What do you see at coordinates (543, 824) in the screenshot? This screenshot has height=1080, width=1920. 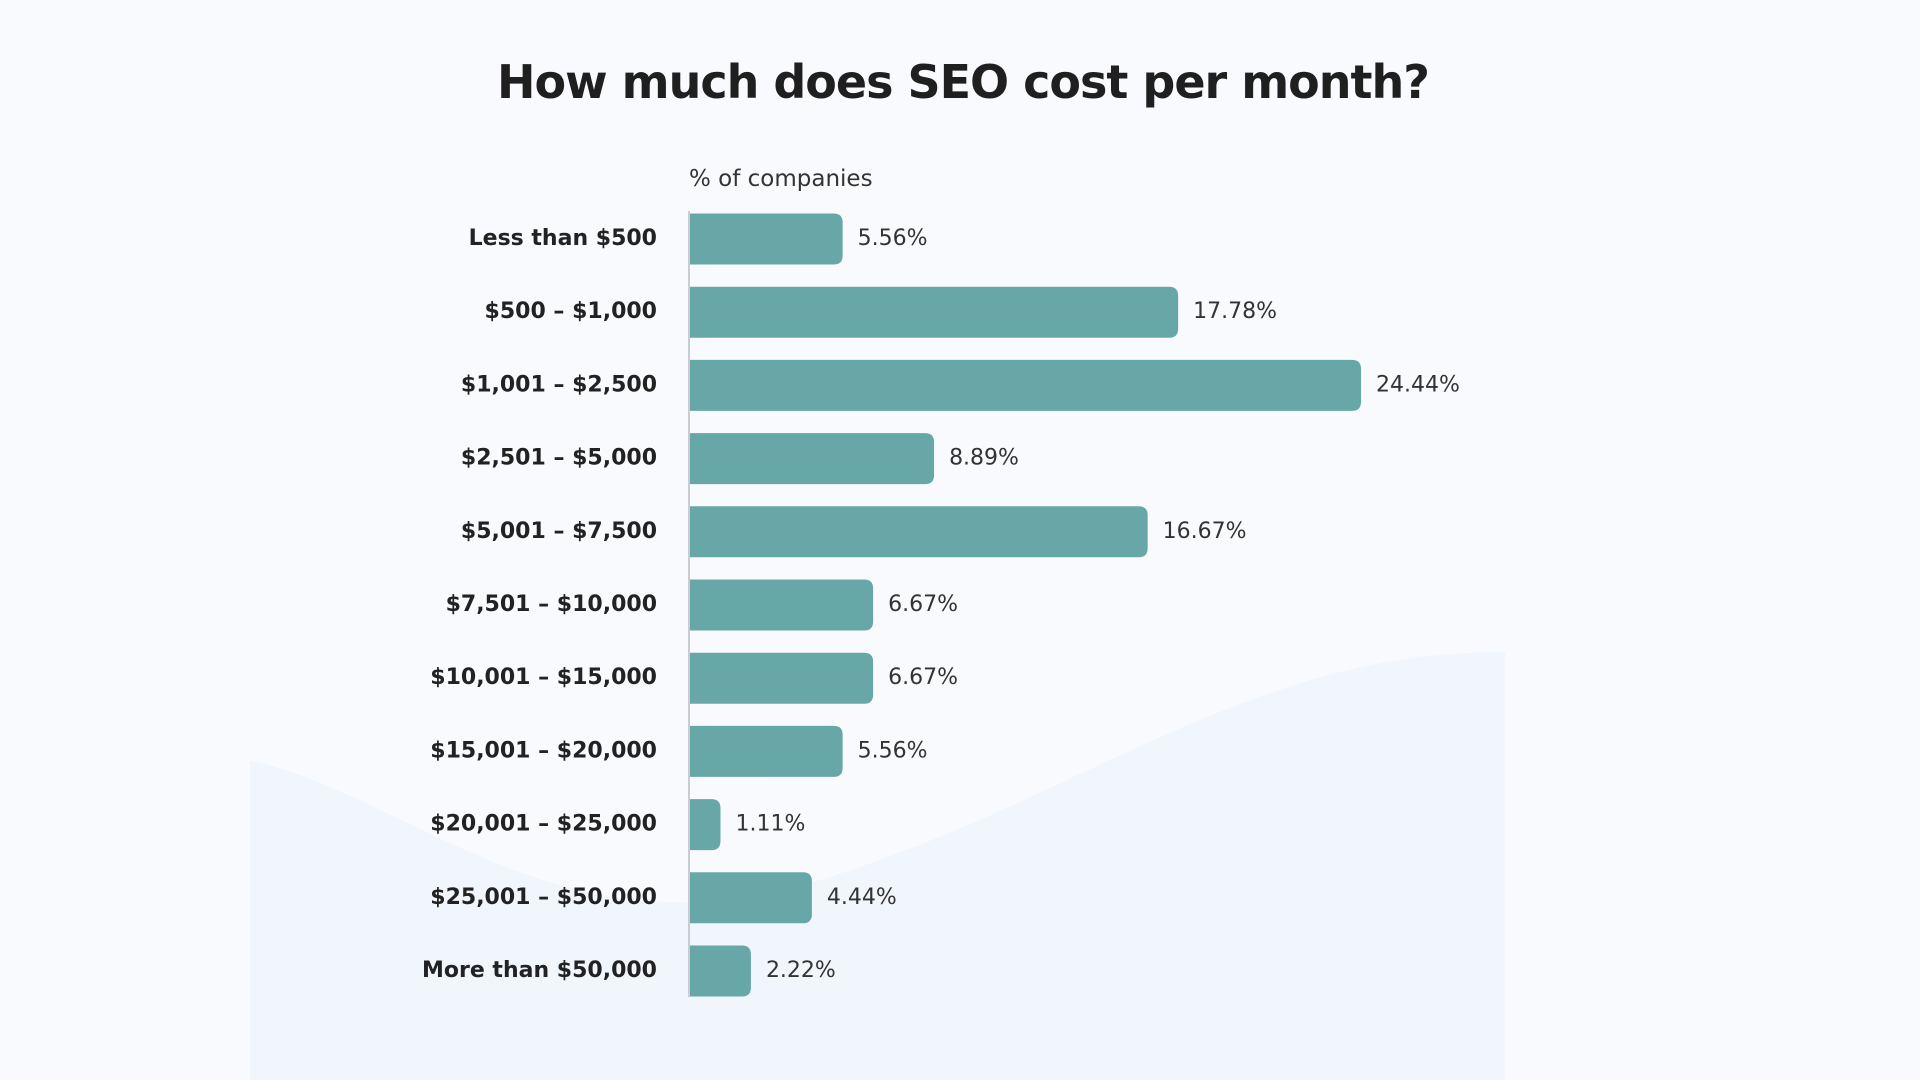 I see `category-label: $20,001 – $25,000` at bounding box center [543, 824].